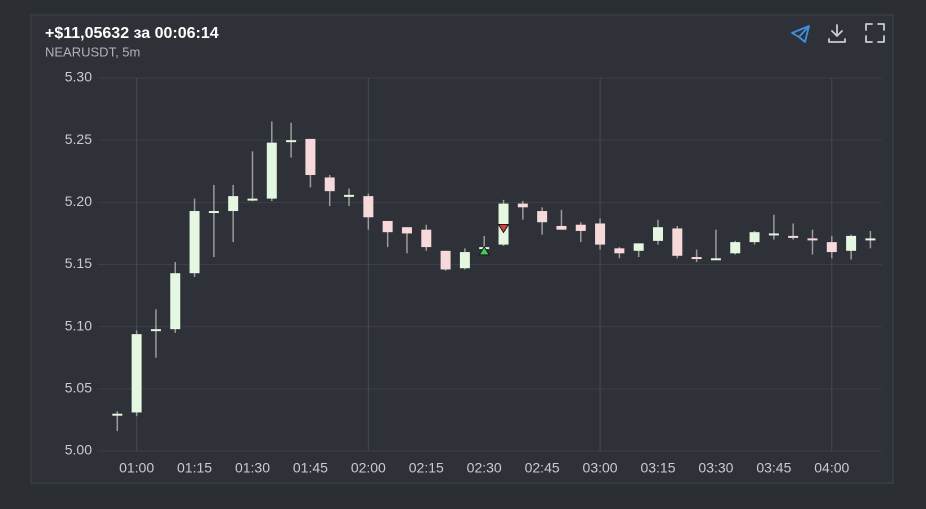 Image resolution: width=926 pixels, height=509 pixels. Describe the element at coordinates (773, 468) in the screenshot. I see `x-tick-label: 03:45` at that location.